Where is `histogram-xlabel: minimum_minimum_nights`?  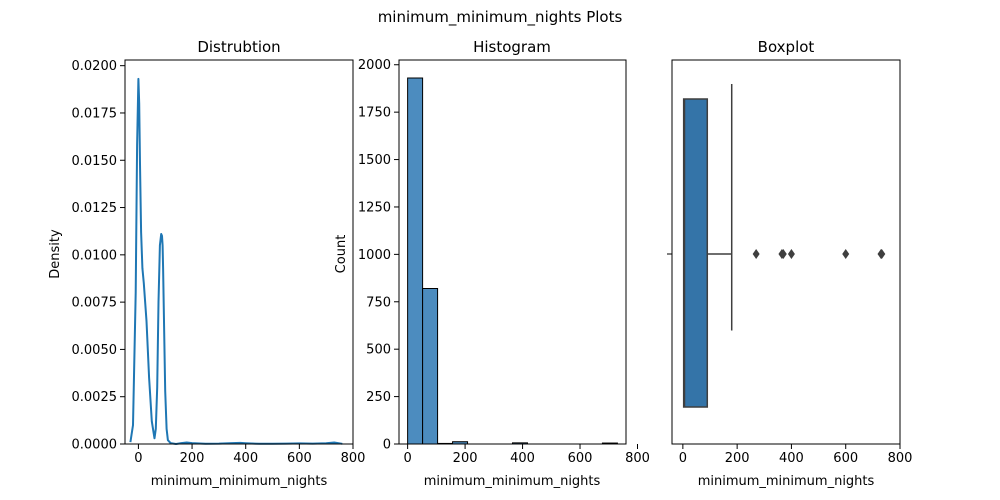 histogram-xlabel: minimum_minimum_nights is located at coordinates (512, 481).